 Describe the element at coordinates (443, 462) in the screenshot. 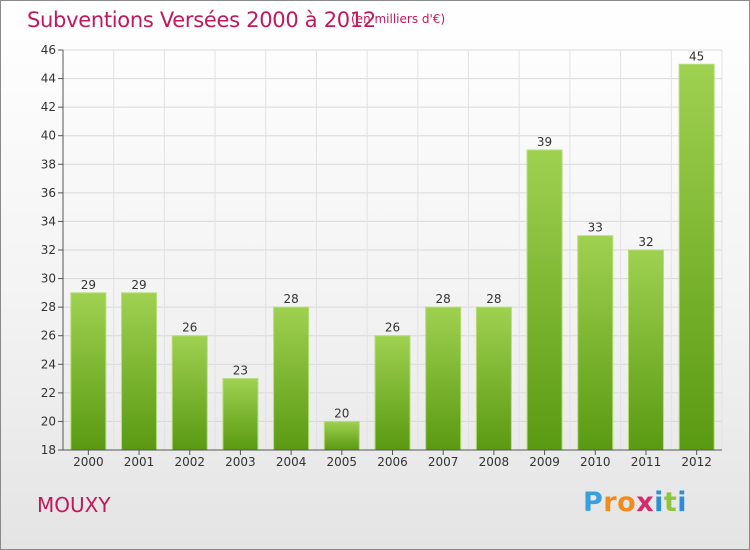

I see `x-tick-label: 2007` at that location.